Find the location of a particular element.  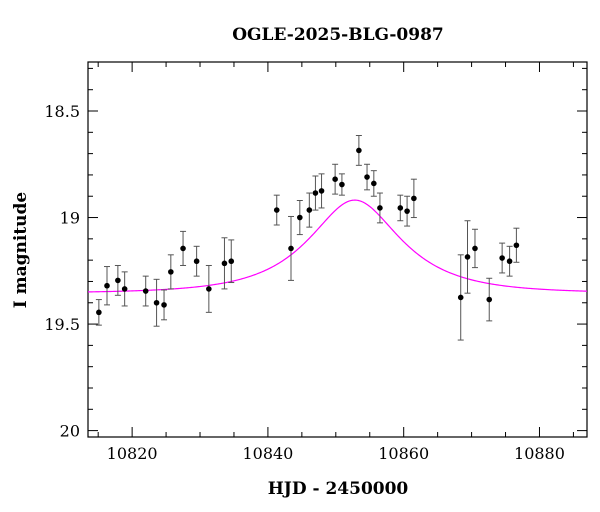

y-tick-label: 20 is located at coordinates (70, 431).